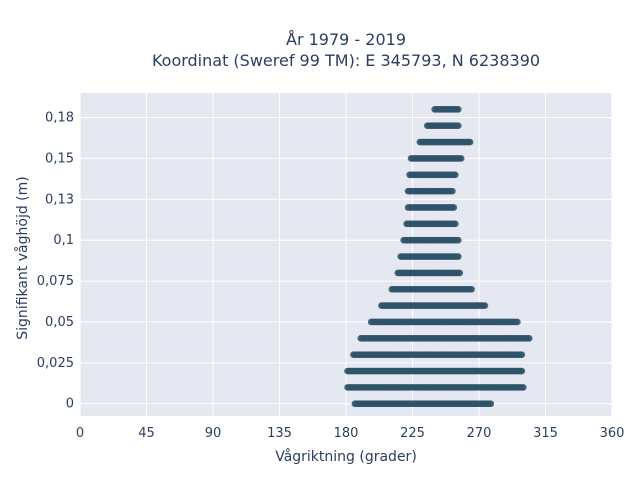 The image size is (640, 480). Describe the element at coordinates (63, 240) in the screenshot. I see `y-tick-label: 0,1` at that location.